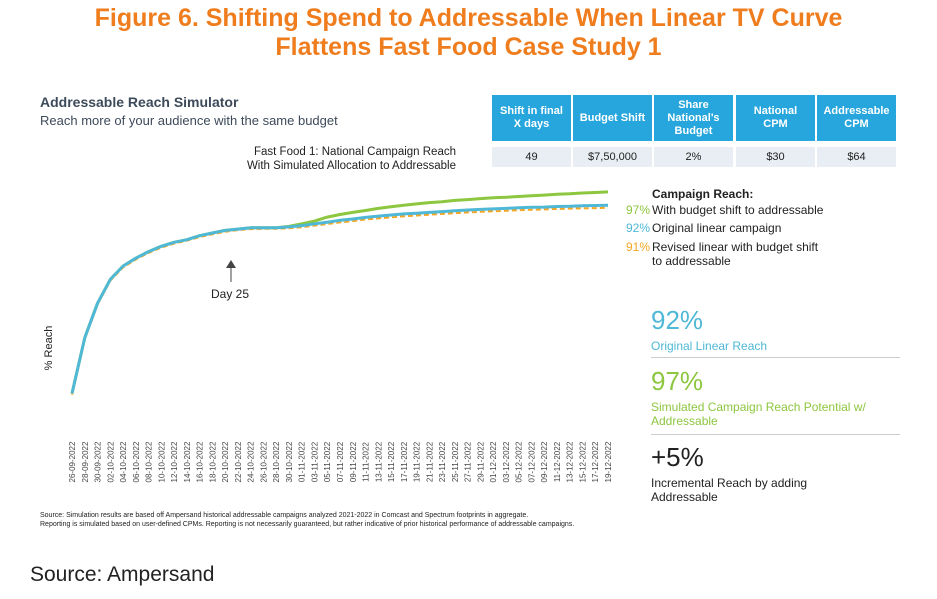 The image size is (937, 599). I want to click on x-tick-label: 03-12-2022, so click(506, 461).